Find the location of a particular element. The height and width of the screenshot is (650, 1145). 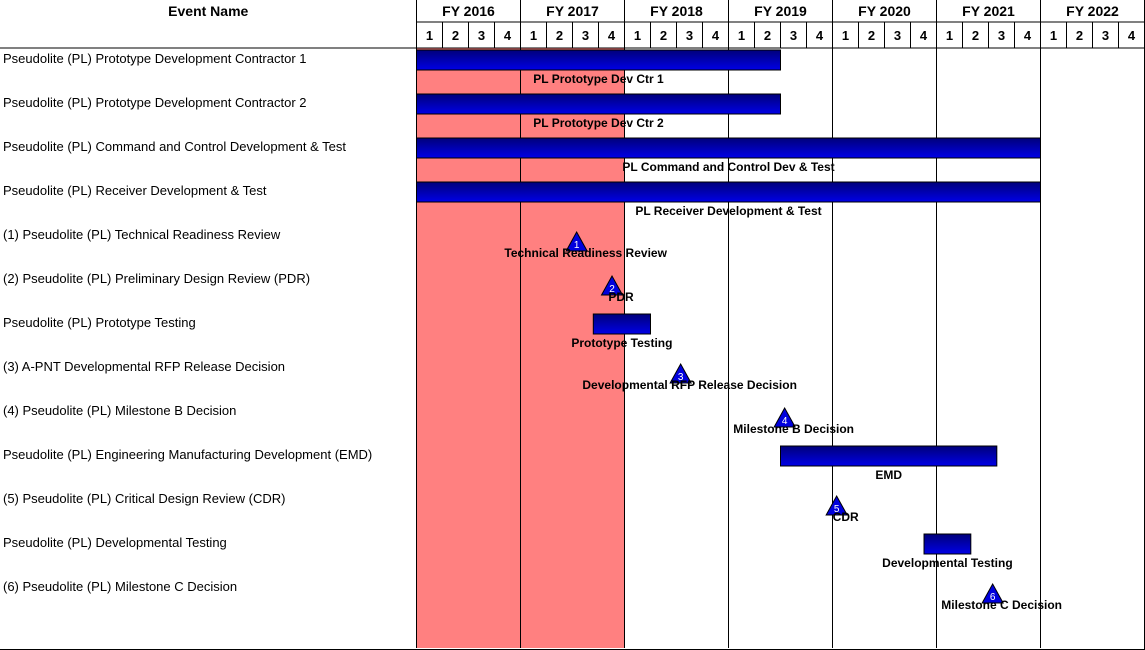

fiscal-year-label: FY 2022 is located at coordinates (1092, 11).